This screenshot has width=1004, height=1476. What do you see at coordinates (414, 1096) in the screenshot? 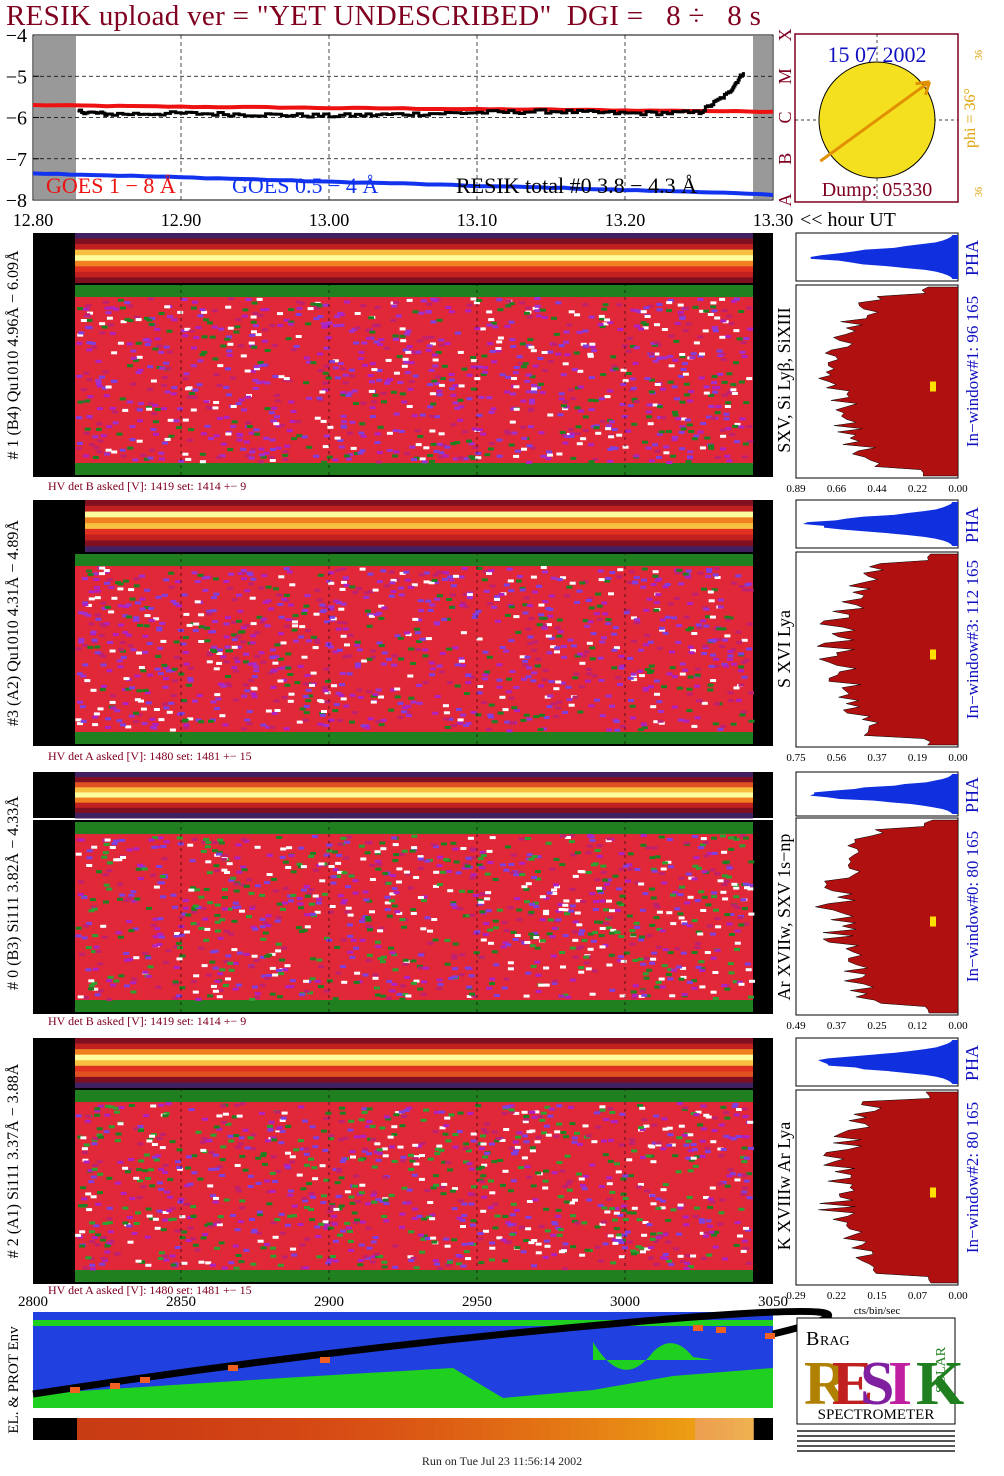
I see `detector-edge-top` at bounding box center [414, 1096].